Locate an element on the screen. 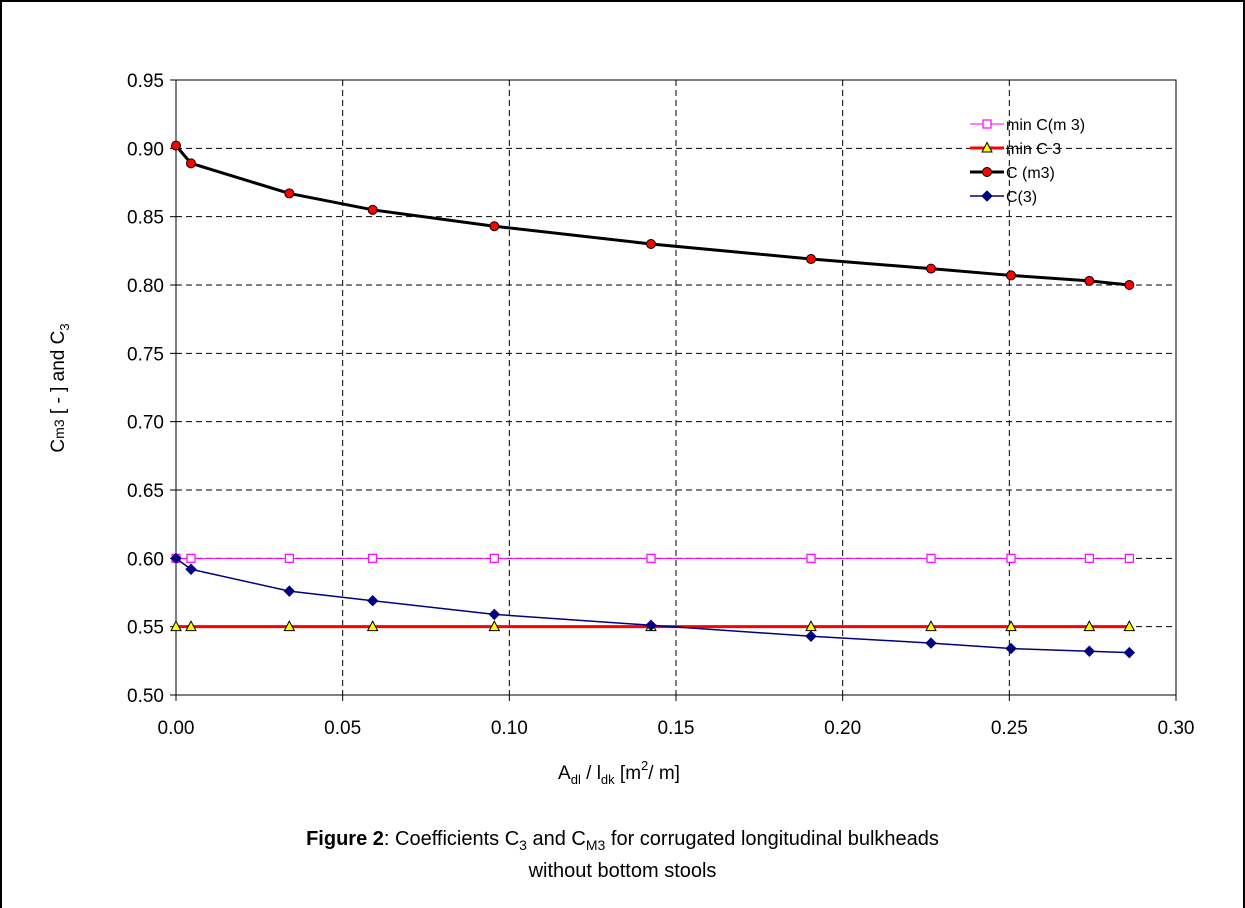  x-tick-label: 0.30 is located at coordinates (1176, 728).